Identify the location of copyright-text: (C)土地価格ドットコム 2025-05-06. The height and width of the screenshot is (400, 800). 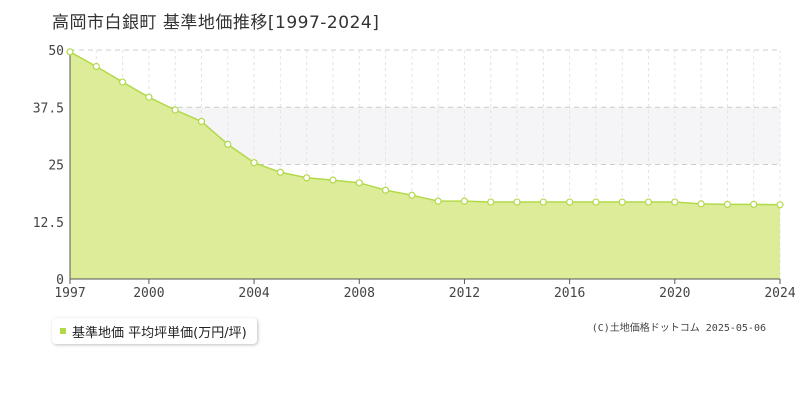
(678, 328).